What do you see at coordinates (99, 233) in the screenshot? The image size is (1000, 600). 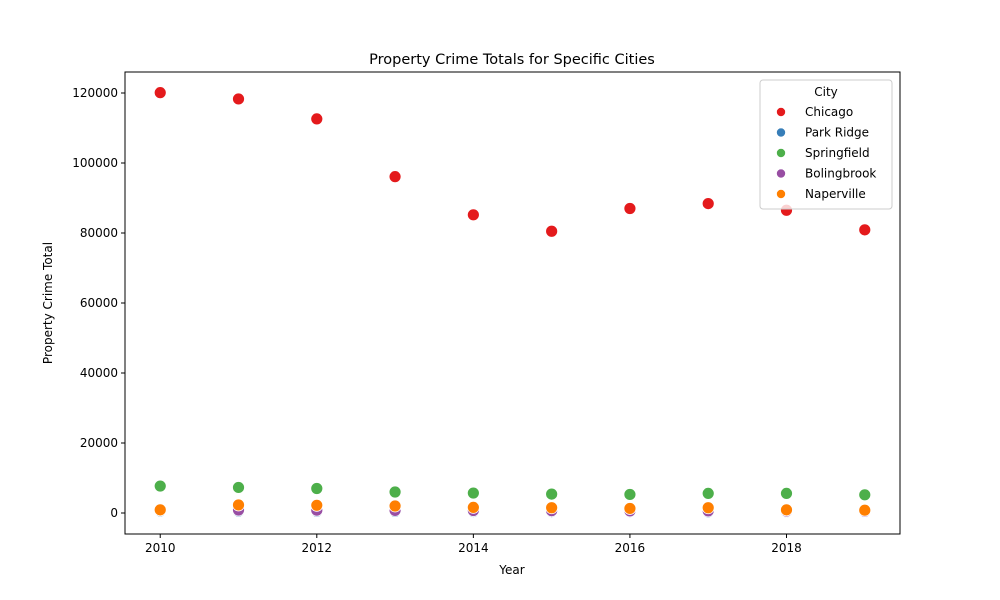 I see `y-tick-label: 80000` at bounding box center [99, 233].